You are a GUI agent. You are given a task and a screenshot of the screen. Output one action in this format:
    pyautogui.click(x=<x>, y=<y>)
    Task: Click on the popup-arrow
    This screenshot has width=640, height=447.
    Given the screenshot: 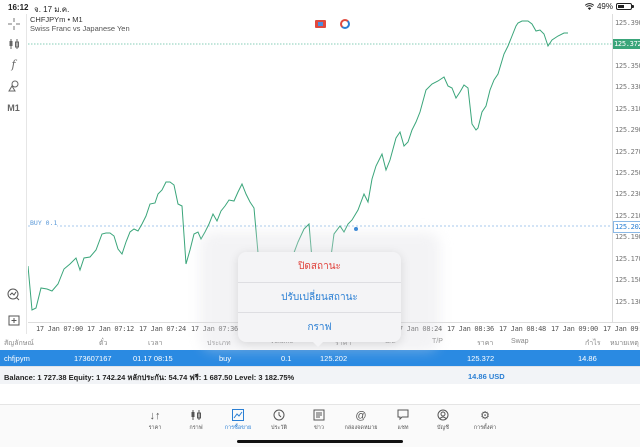 What is the action you would take?
    pyautogui.click(x=318, y=344)
    